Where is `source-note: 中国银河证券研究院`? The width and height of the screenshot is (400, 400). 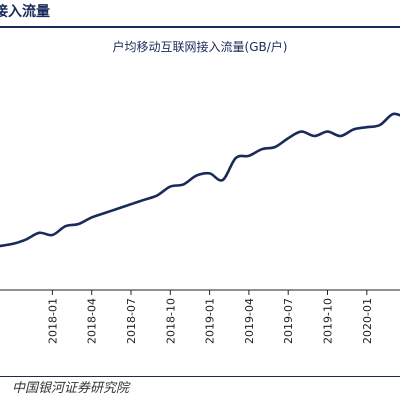
source-note: 中国银河证券研究院 is located at coordinates (71, 388).